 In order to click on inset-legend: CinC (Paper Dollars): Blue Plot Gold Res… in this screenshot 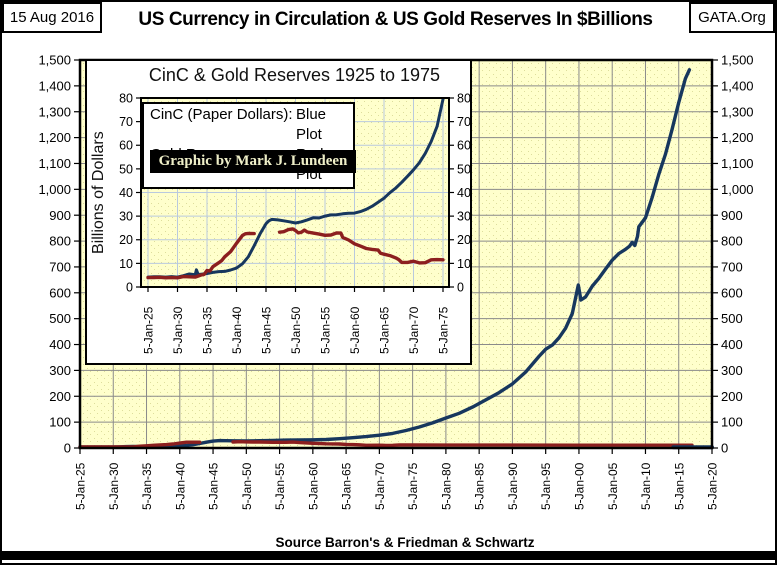, I will do `click(248, 145)`.